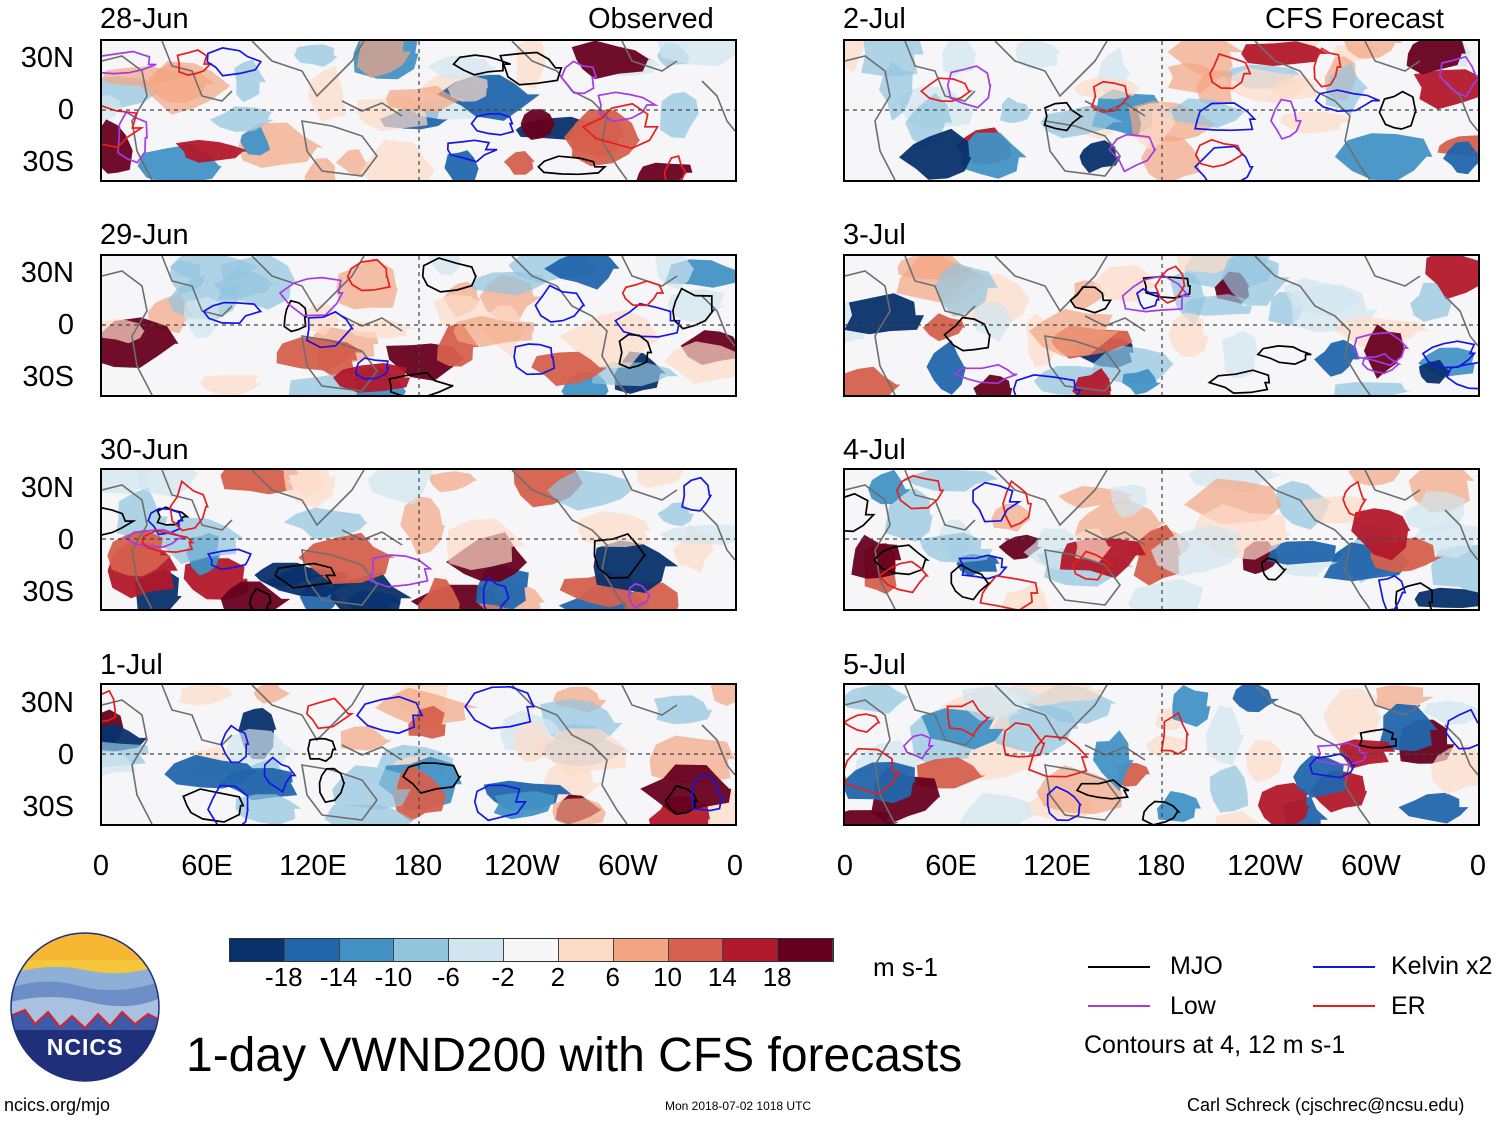  Describe the element at coordinates (144, 19) in the screenshot. I see `panel-date: 28-Jun` at that location.